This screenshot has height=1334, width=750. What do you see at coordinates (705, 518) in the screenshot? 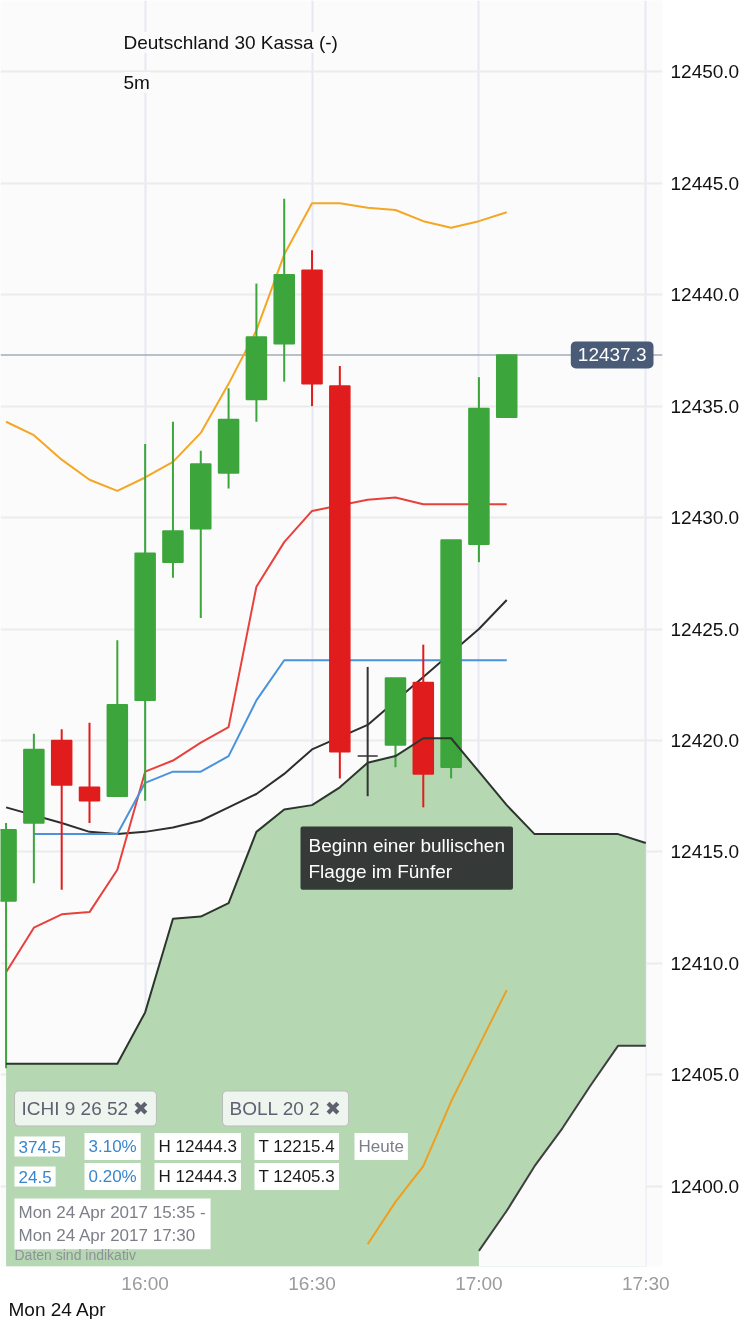
I see `y-tick-label: 12430.0` at bounding box center [705, 518].